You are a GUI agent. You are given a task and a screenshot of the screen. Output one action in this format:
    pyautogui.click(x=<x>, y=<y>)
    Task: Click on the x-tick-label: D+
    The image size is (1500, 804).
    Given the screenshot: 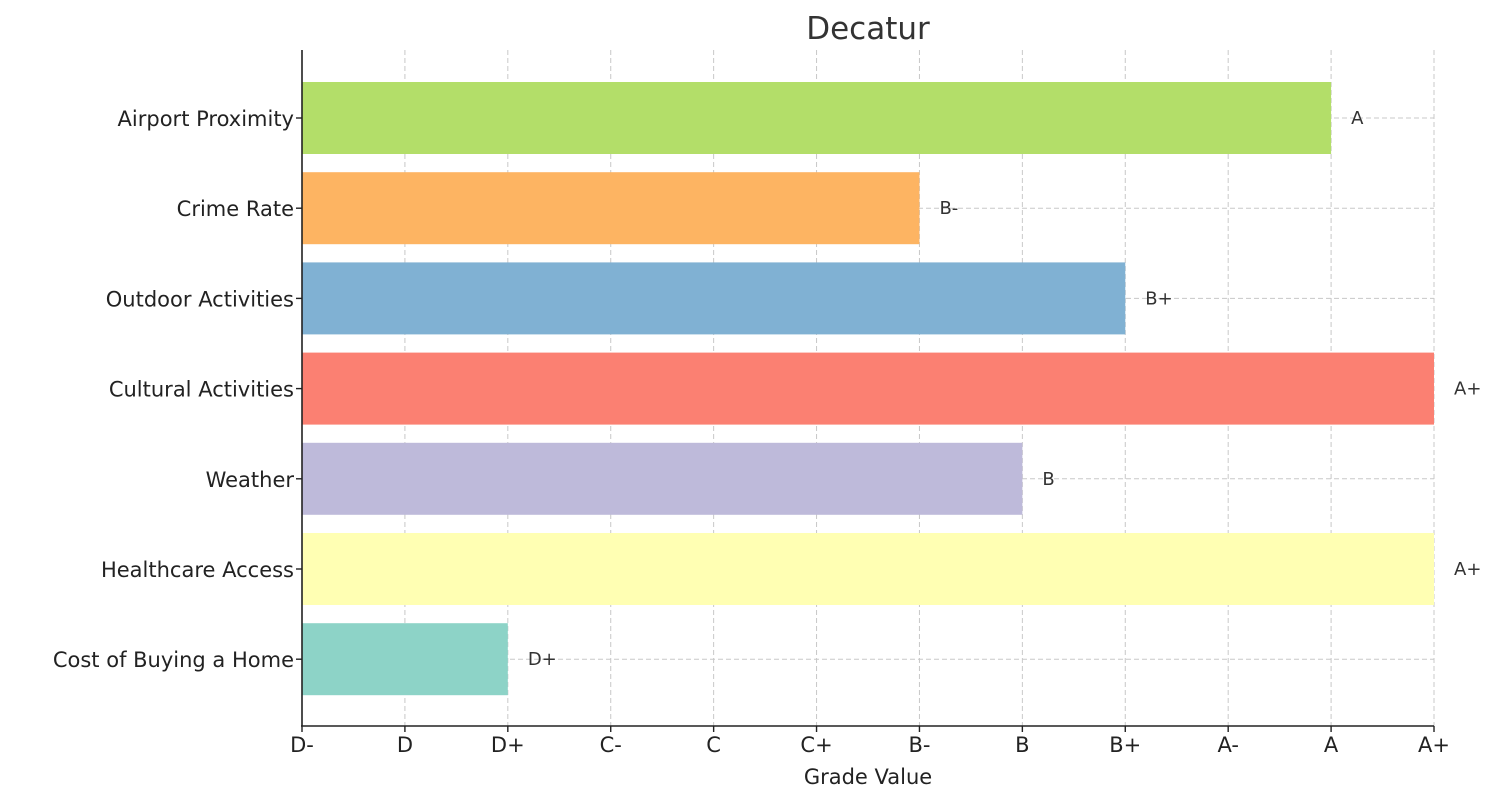 What is the action you would take?
    pyautogui.click(x=508, y=745)
    